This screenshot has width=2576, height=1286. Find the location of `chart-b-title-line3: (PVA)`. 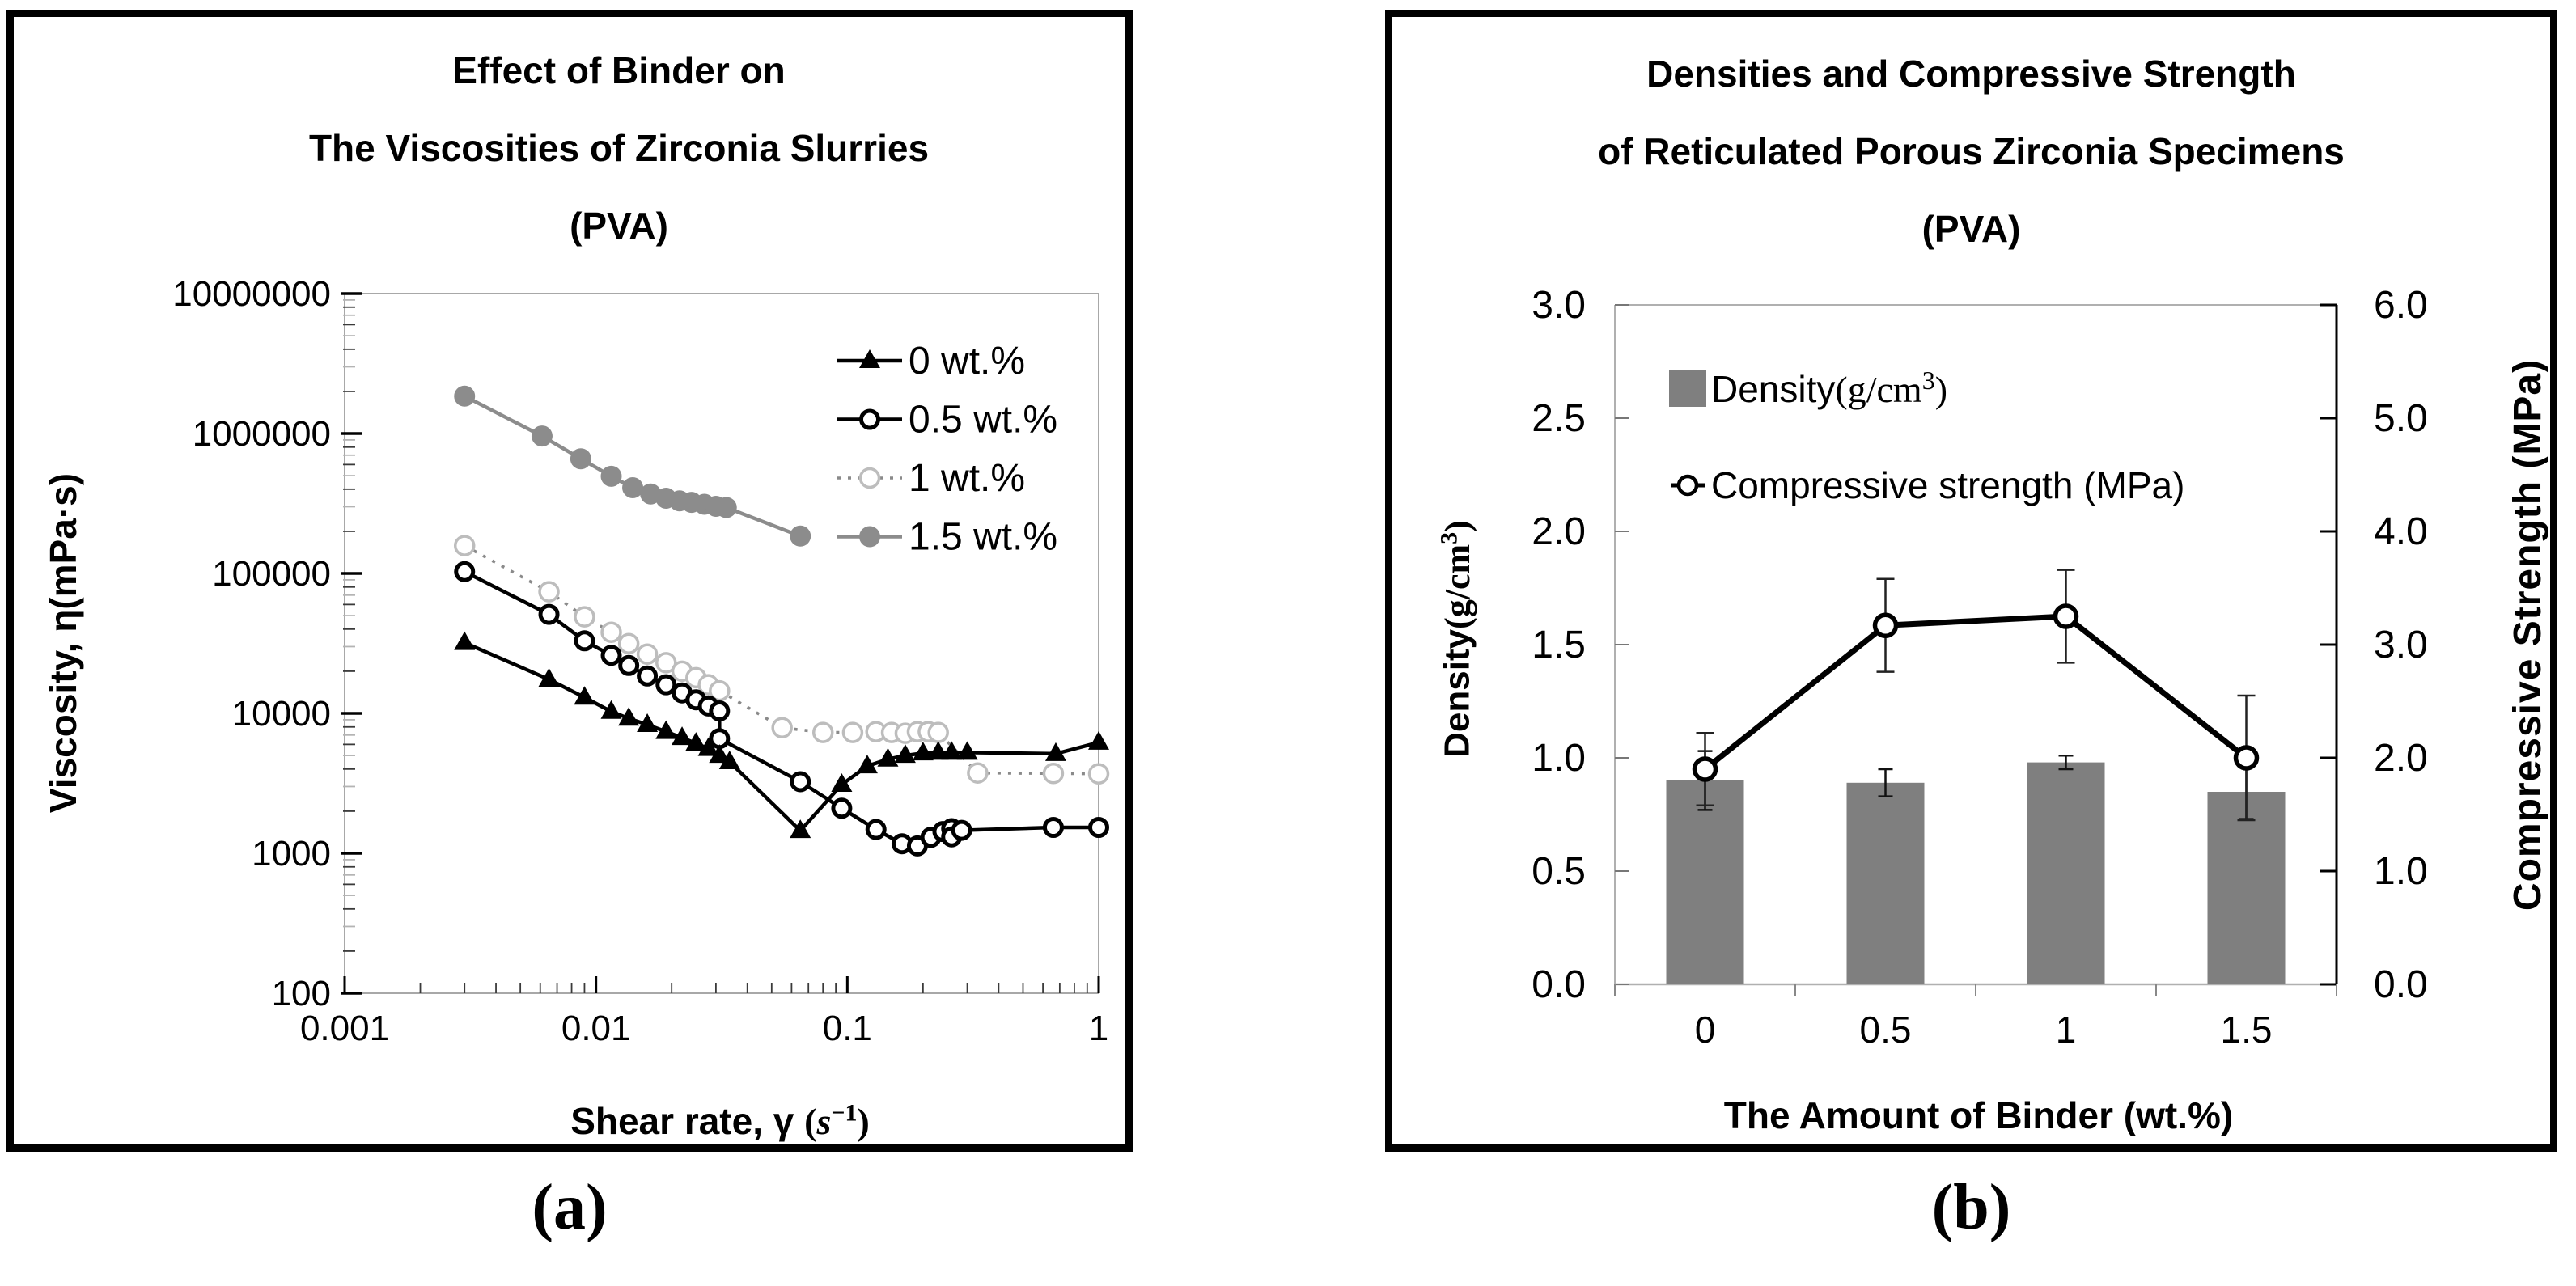

chart-b-title-line3: (PVA) is located at coordinates (1971, 229).